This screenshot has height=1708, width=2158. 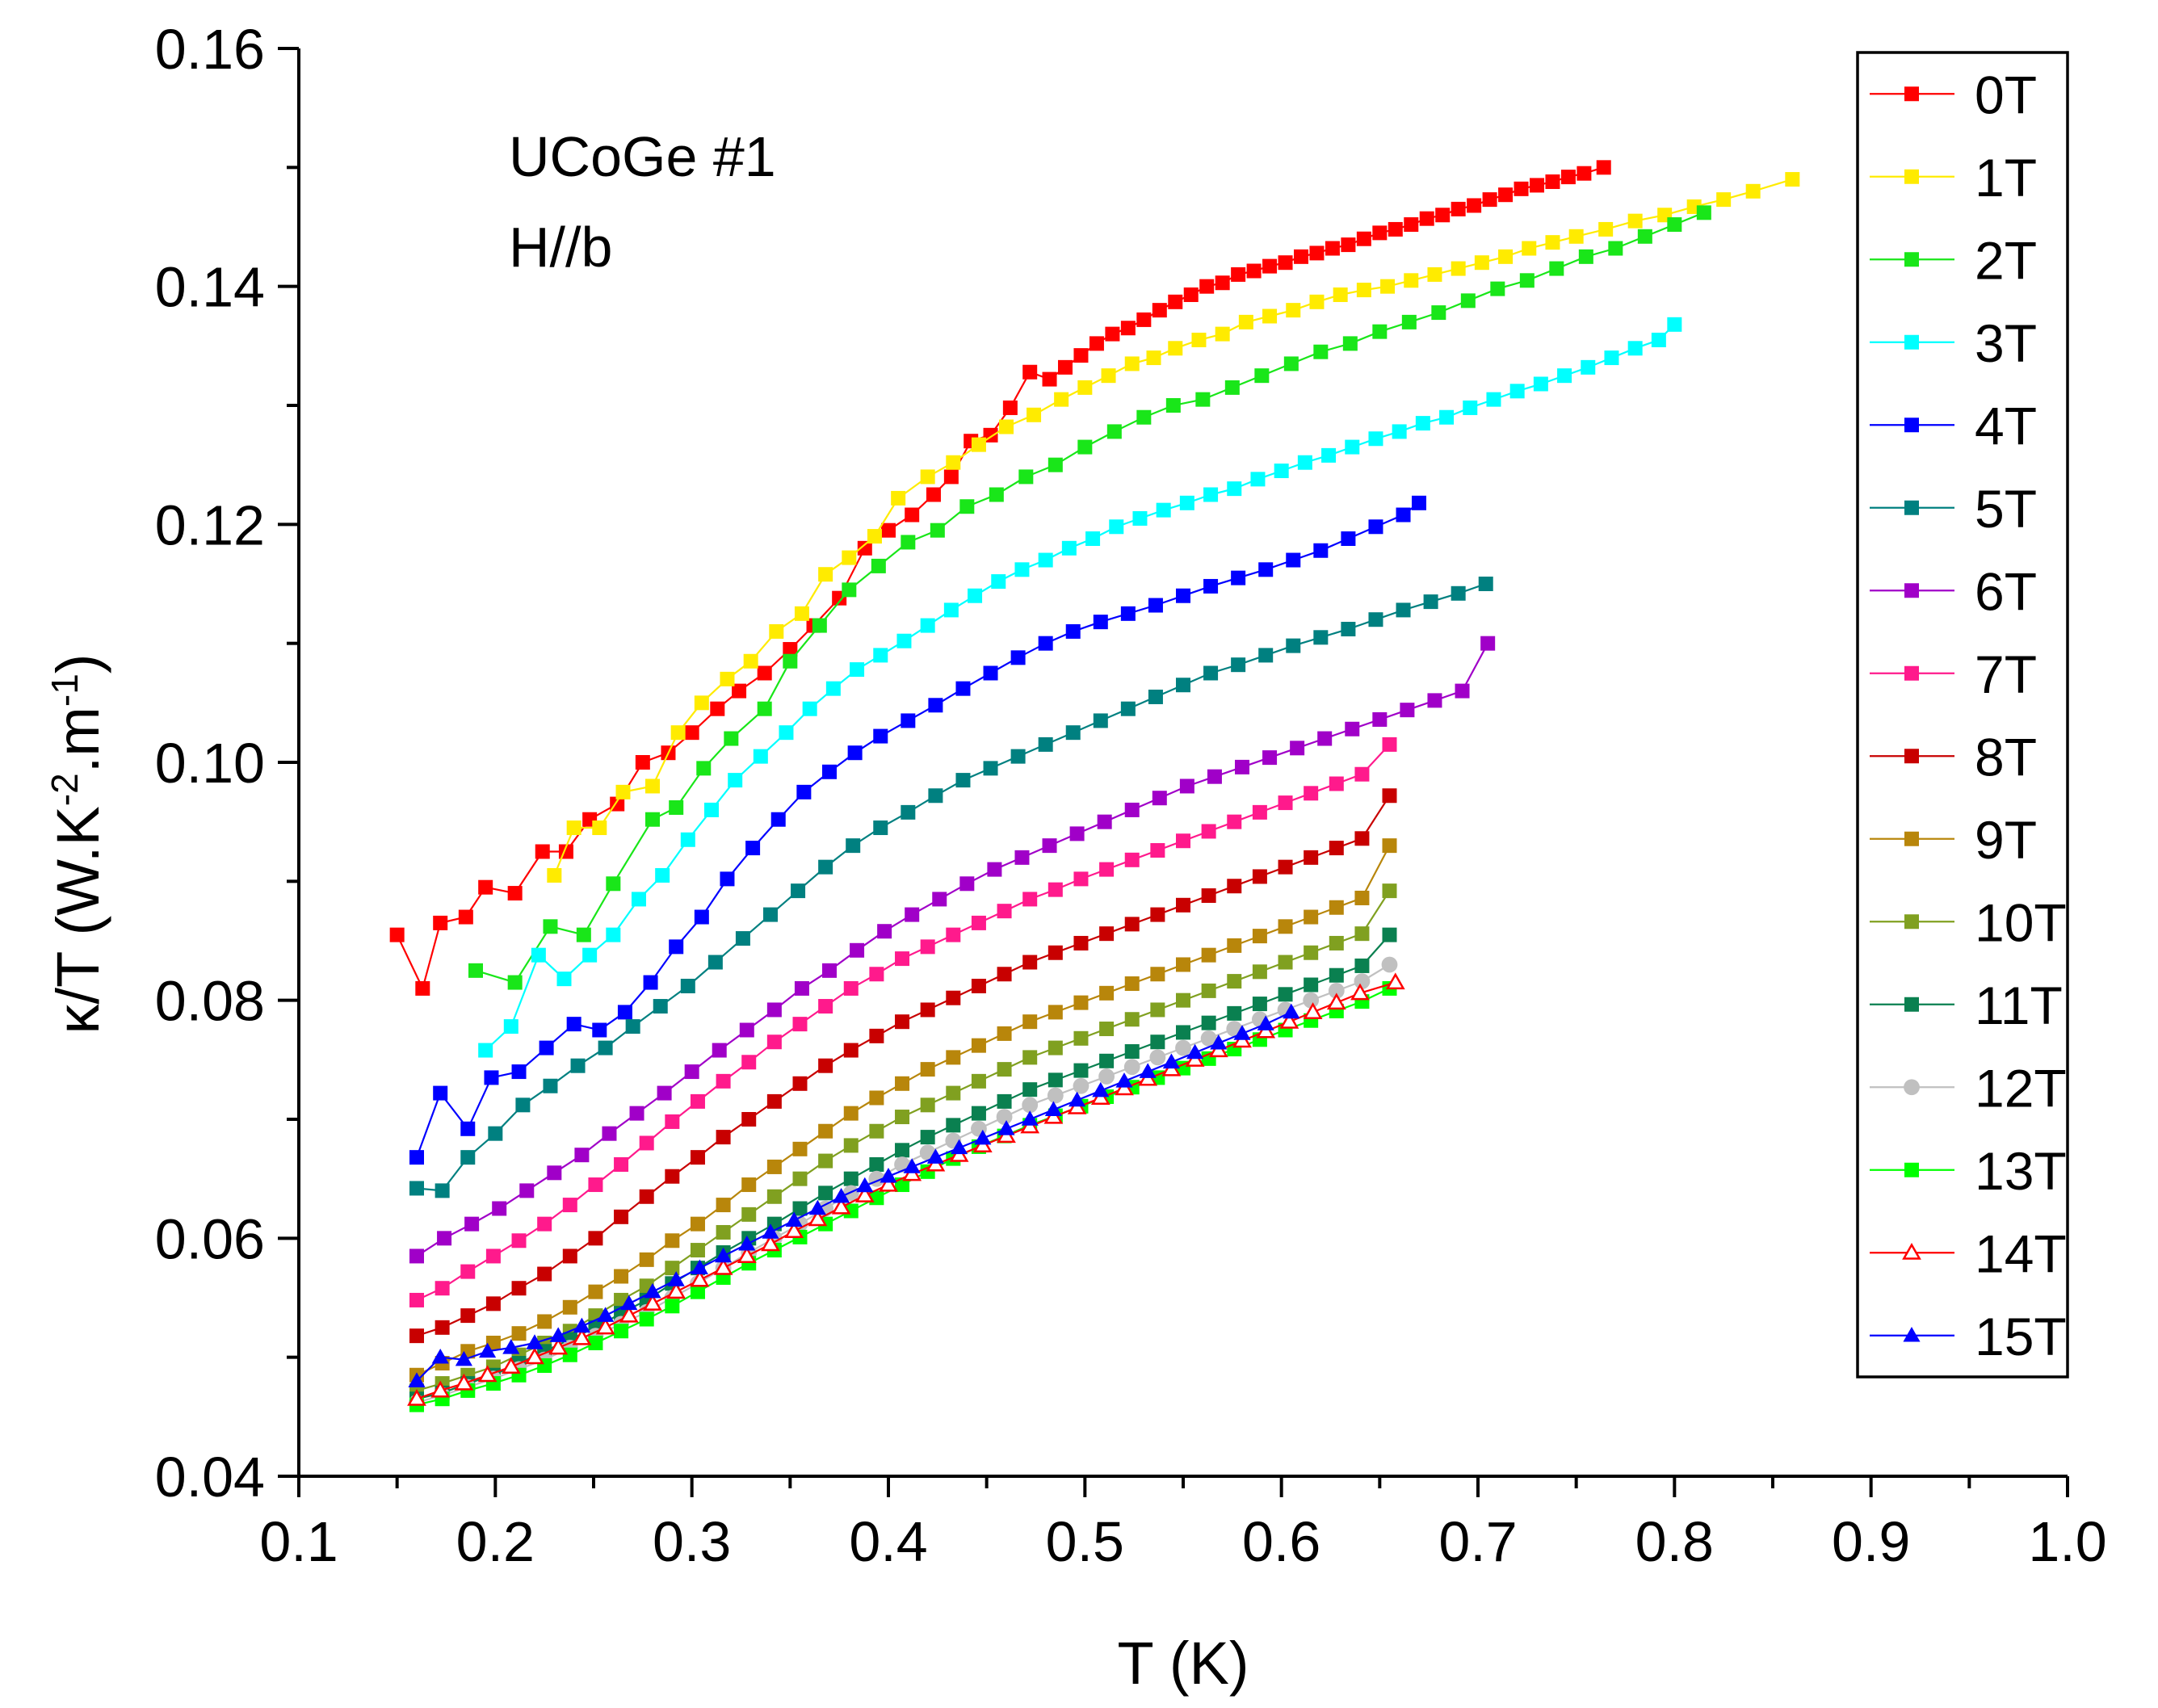 What do you see at coordinates (2021, 1336) in the screenshot?
I see `legend-label: 15T` at bounding box center [2021, 1336].